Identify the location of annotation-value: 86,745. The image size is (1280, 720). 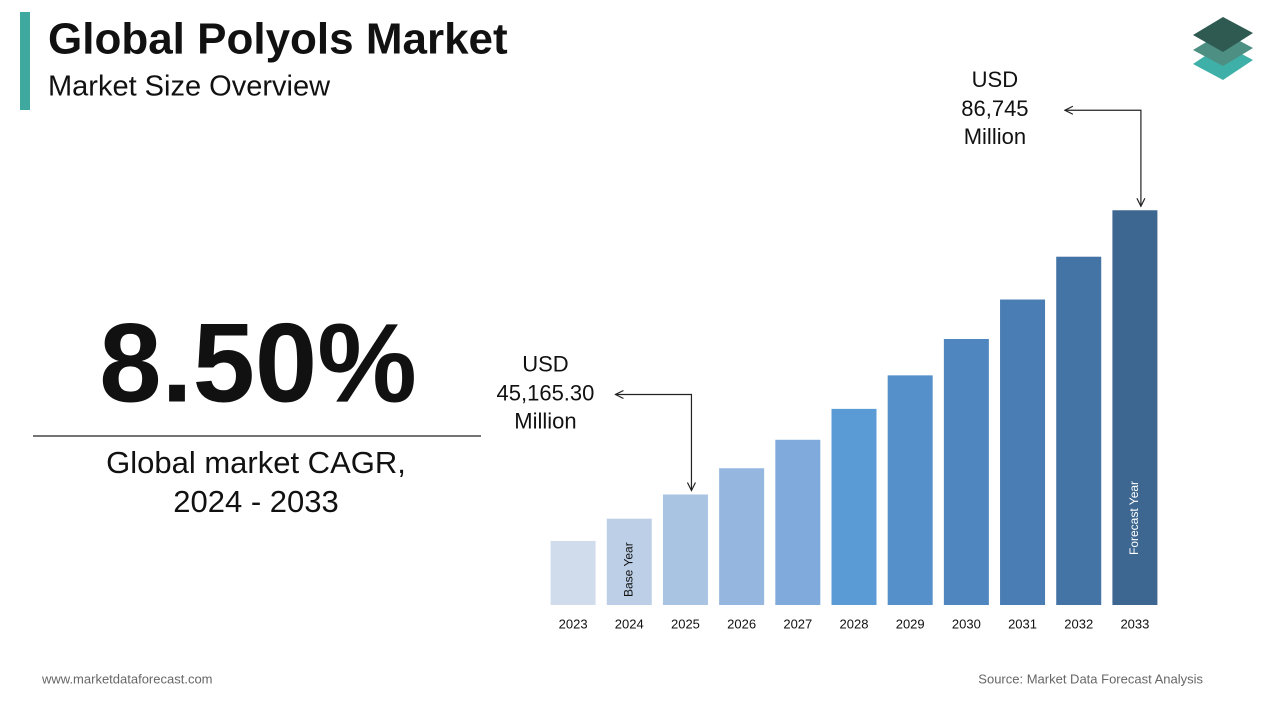
(994, 108).